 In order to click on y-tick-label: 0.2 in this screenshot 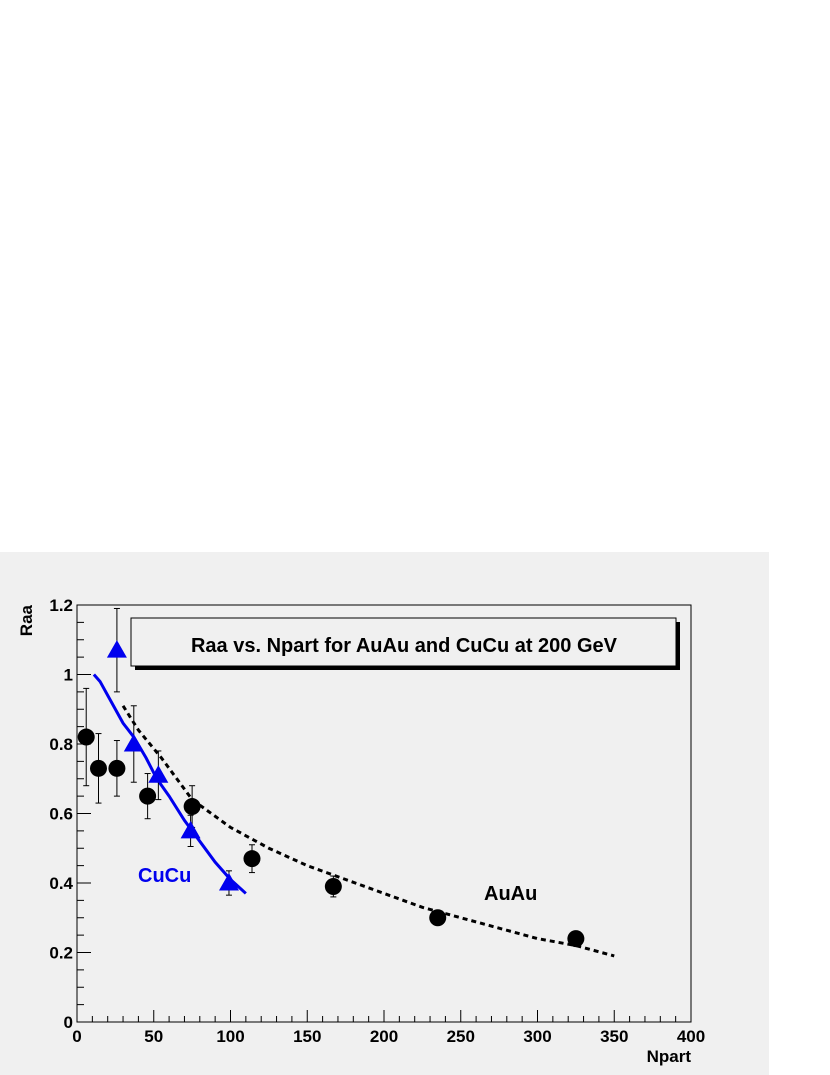, I will do `click(61, 953)`.